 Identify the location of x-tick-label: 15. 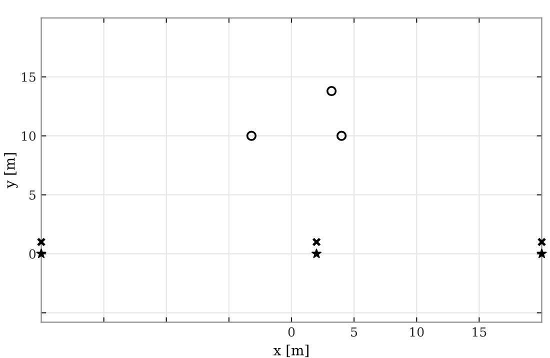
(479, 332).